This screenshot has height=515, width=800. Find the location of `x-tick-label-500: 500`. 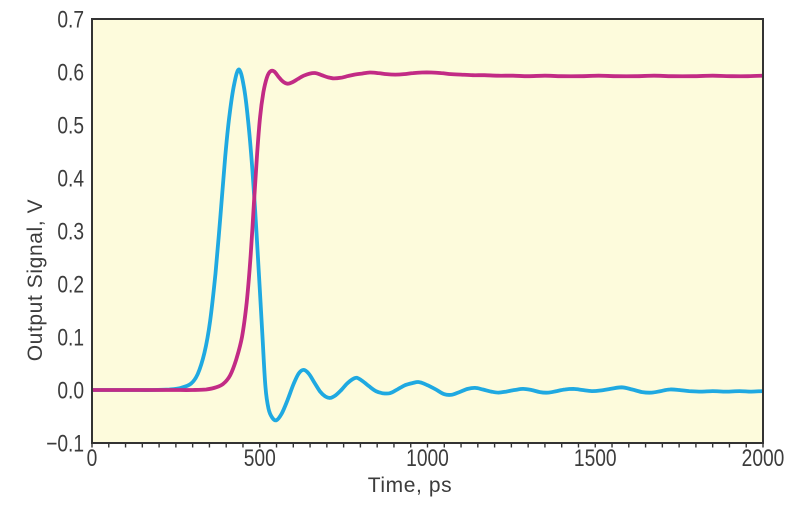

x-tick-label-500: 500 is located at coordinates (260, 458).